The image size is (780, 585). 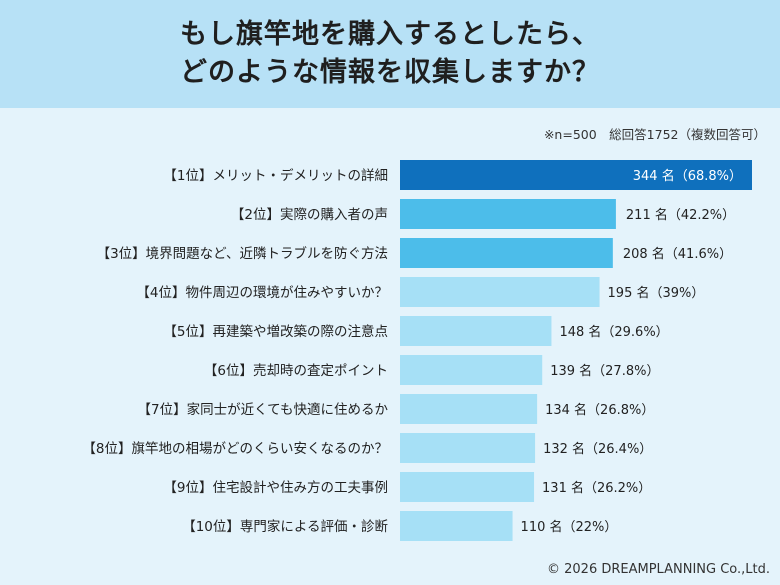 What do you see at coordinates (309, 215) in the screenshot?
I see `category-label-2: 【2位】実際の購入者の声` at bounding box center [309, 215].